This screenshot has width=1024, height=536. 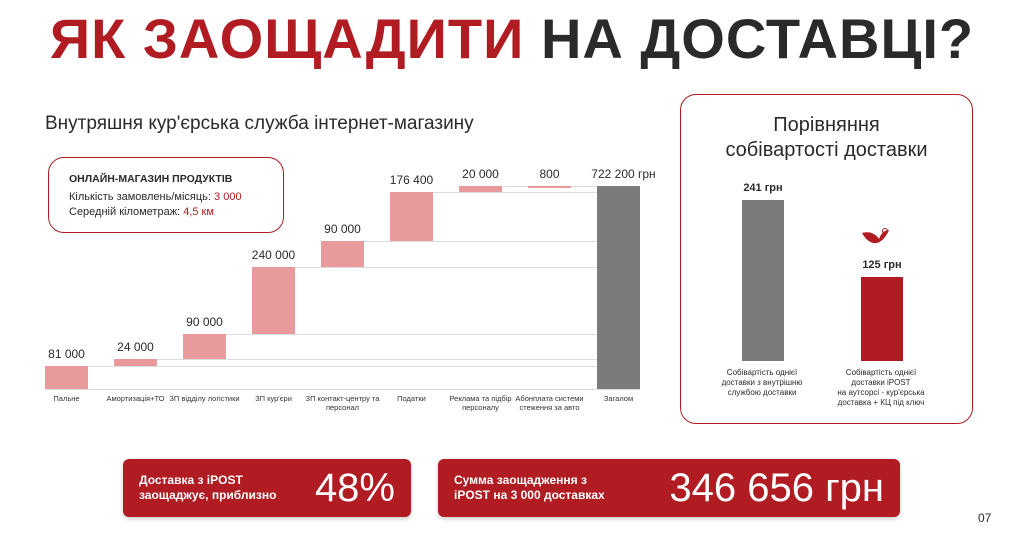 I want to click on banner-line: Доставка з iPOST, so click(x=191, y=480).